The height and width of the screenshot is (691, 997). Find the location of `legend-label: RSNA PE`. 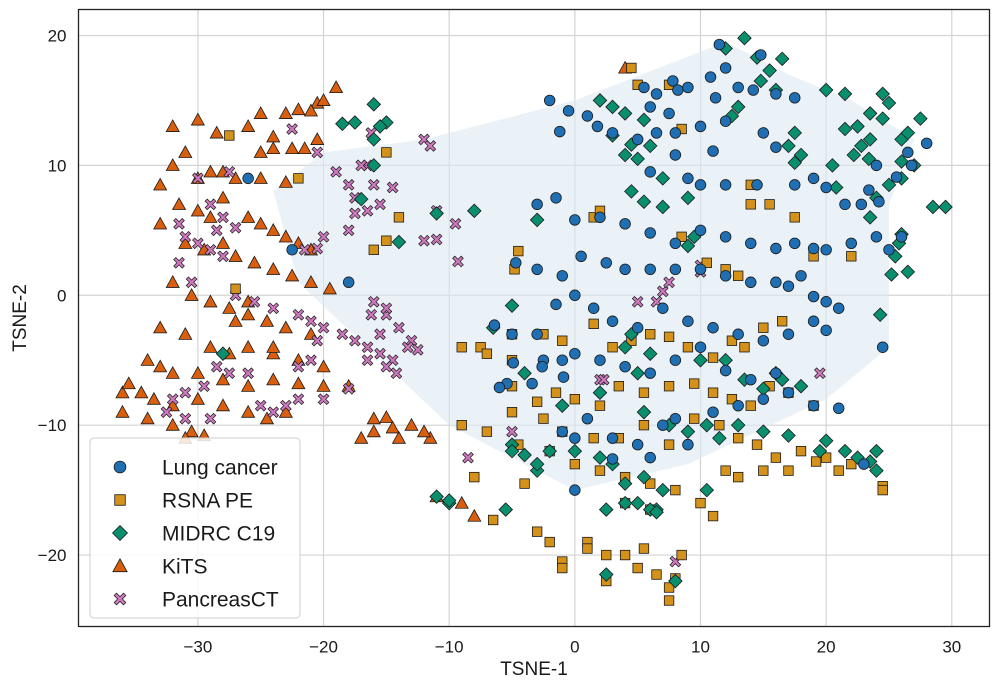

legend-label: RSNA PE is located at coordinates (207, 501).